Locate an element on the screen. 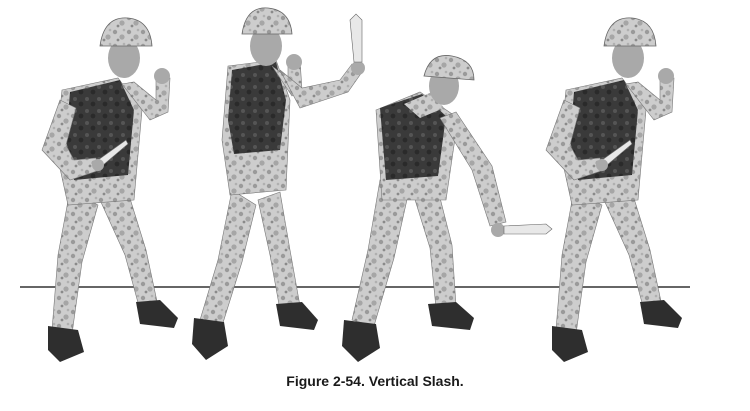  figure-caption: Figure 2-54. Vertical Slash. is located at coordinates (375, 381).